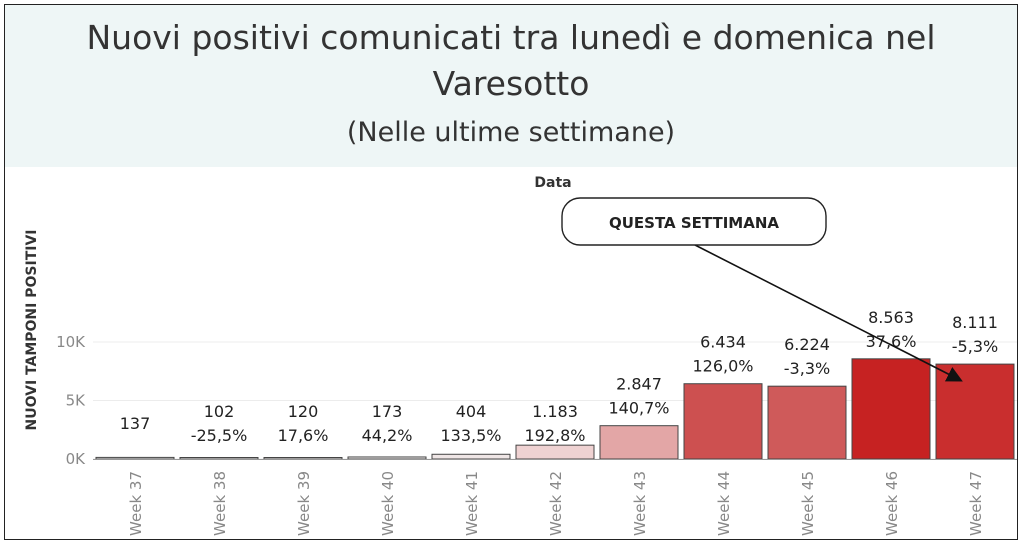  I want to click on y-axis-title: NUOVI TAMPONI POSITIVI, so click(32, 330).